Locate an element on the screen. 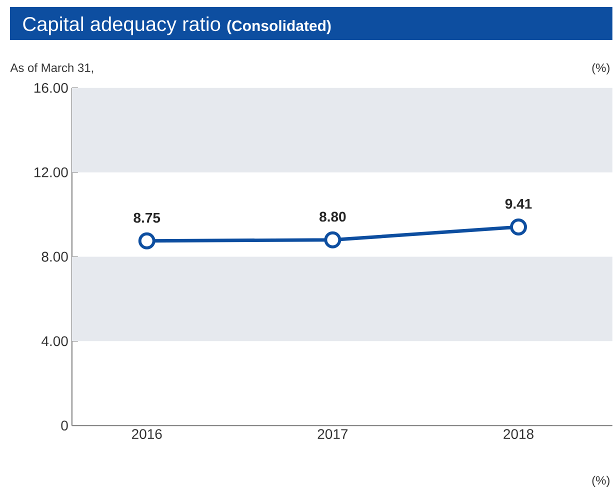  data-label: 8.75 is located at coordinates (147, 218).